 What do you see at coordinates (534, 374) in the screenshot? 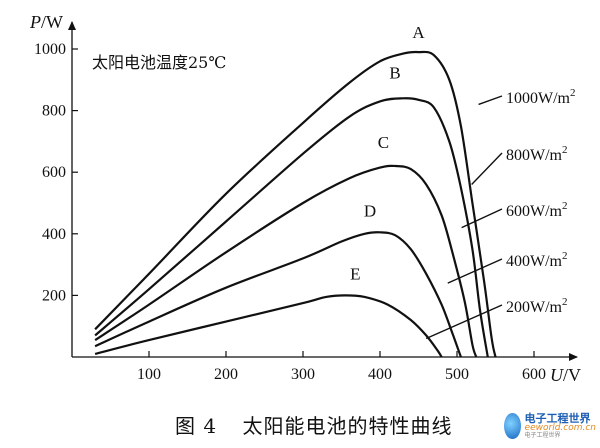
I see `x-tick-label: 600` at bounding box center [534, 374].